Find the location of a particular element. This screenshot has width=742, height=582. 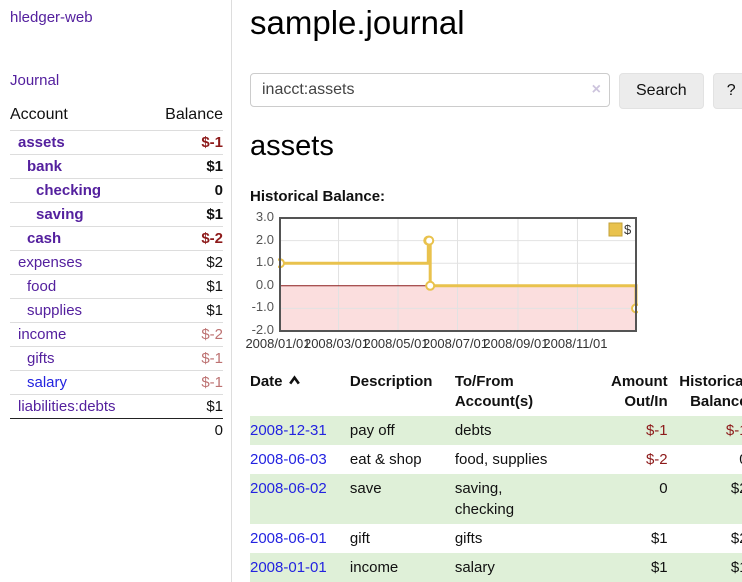

chart-title: Historical Balance: is located at coordinates (318, 196).